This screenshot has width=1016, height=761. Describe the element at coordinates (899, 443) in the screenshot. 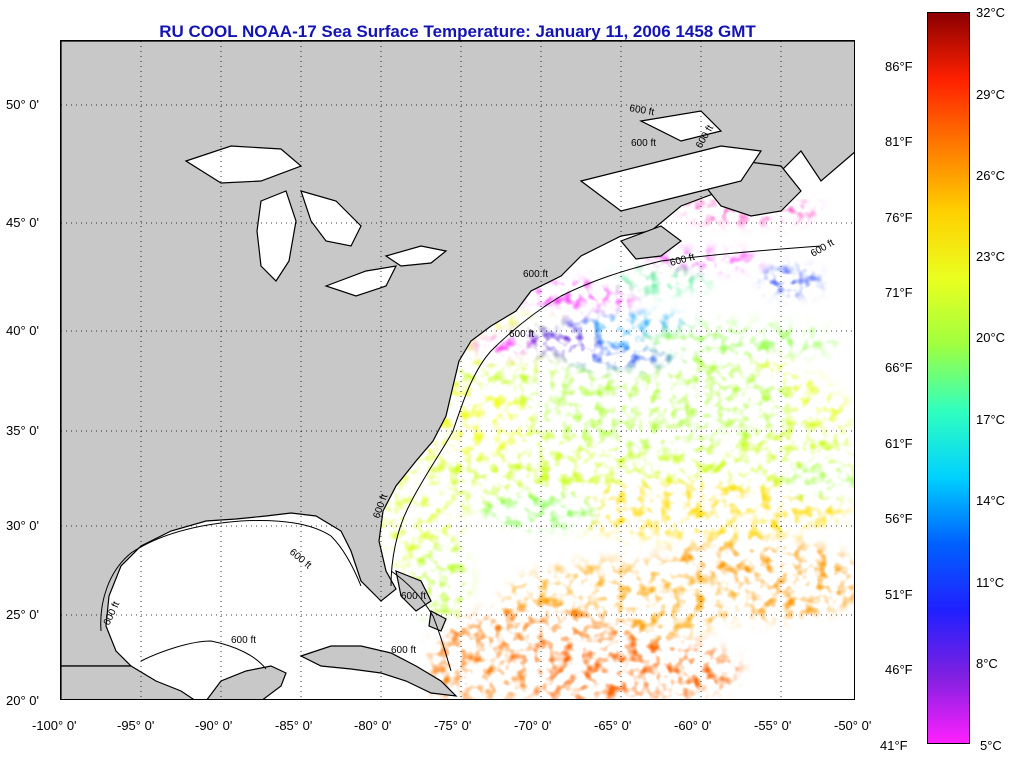

I see `fahrenheit-label: 61°F` at that location.